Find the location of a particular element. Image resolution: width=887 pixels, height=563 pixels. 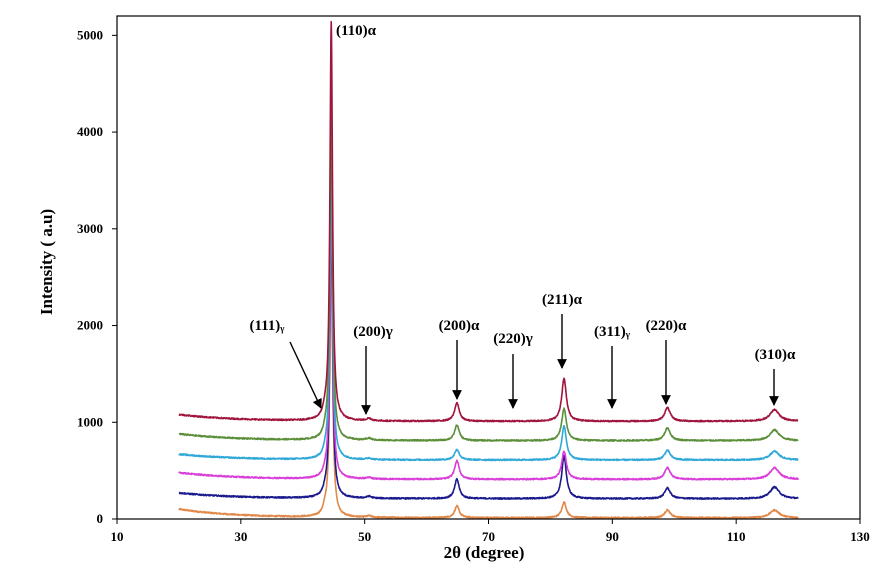

y-axis: 0 1000 2000 3000 4000 5000 is located at coordinates (97, 276).